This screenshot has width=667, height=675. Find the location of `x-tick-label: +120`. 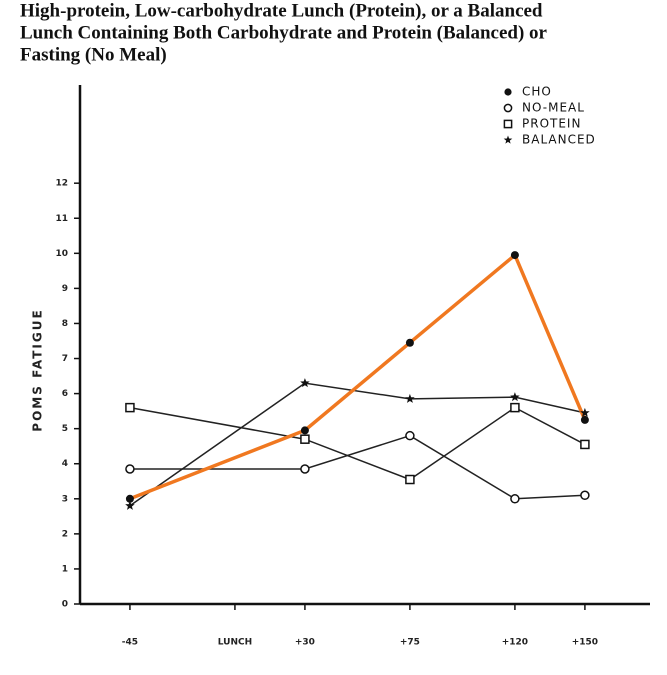

x-tick-label: +120 is located at coordinates (515, 643).